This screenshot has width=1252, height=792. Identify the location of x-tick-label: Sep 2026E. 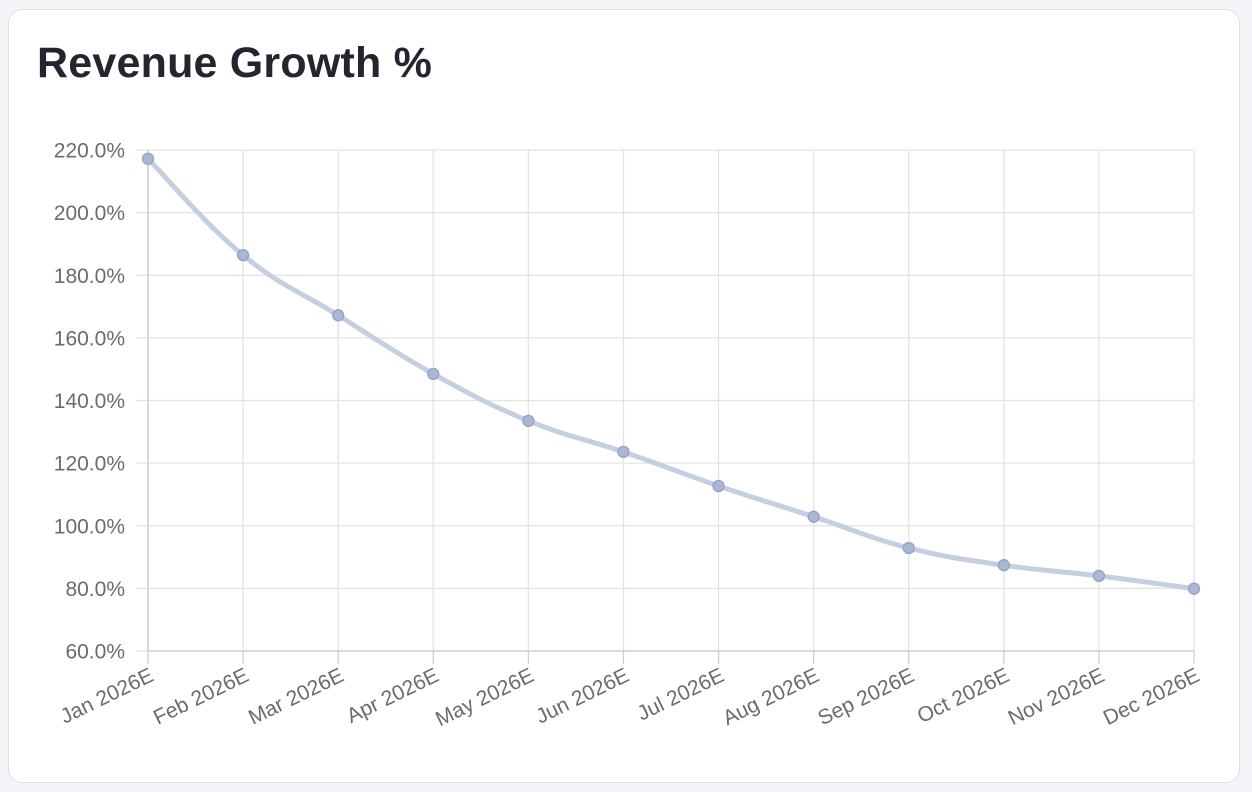
(866, 697).